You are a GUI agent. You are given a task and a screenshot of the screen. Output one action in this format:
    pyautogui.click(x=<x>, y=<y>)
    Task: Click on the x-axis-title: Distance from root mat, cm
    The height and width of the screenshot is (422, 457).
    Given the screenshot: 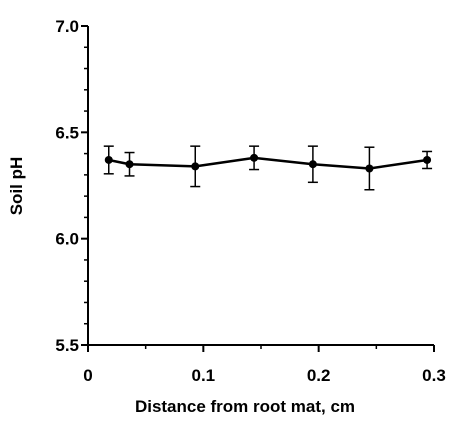 What is the action you would take?
    pyautogui.click(x=245, y=406)
    